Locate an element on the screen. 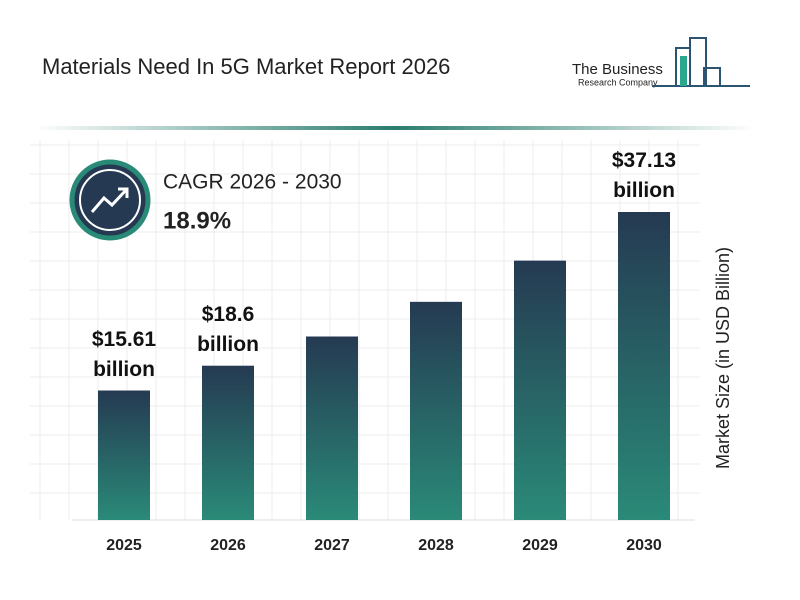  x-tick-label: 2028 is located at coordinates (436, 545).